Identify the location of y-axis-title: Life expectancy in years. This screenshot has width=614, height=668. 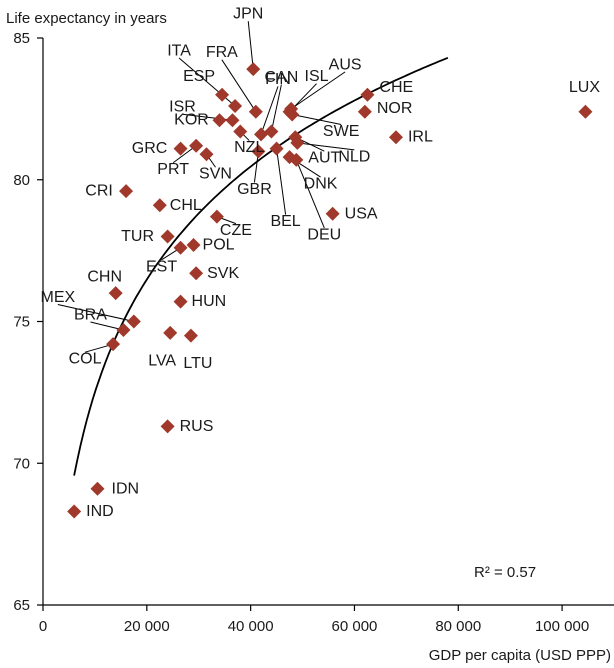
(86, 18).